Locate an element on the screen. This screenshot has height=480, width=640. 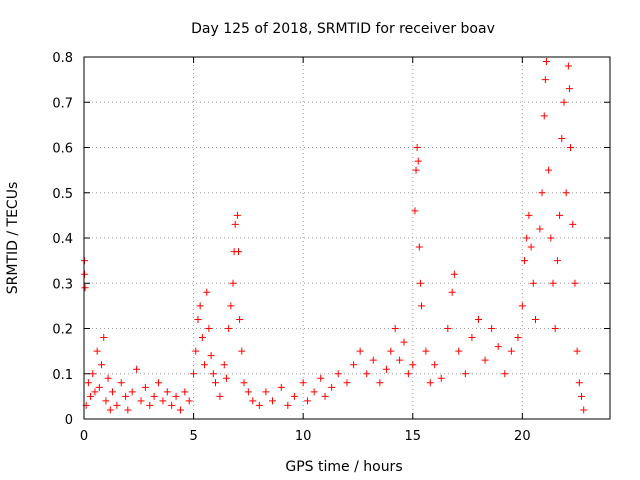
x-tick-label: 10 is located at coordinates (303, 436).